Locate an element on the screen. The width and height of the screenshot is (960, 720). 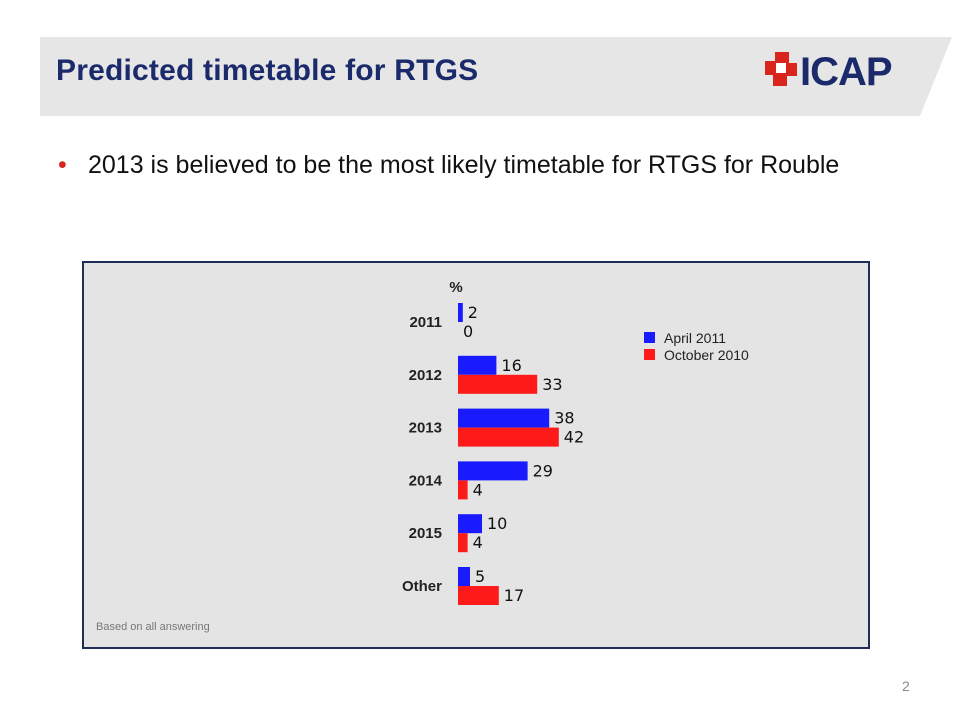
footnote: Based on all answering is located at coordinates (153, 627).